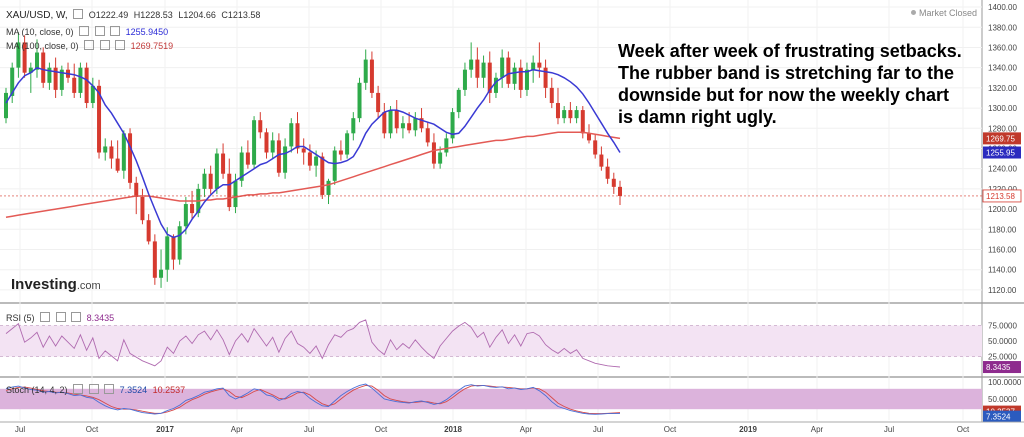  I want to click on stoch-legend: Stoch (14, 4, 2) 7.3524 10.2537, so click(97, 389).